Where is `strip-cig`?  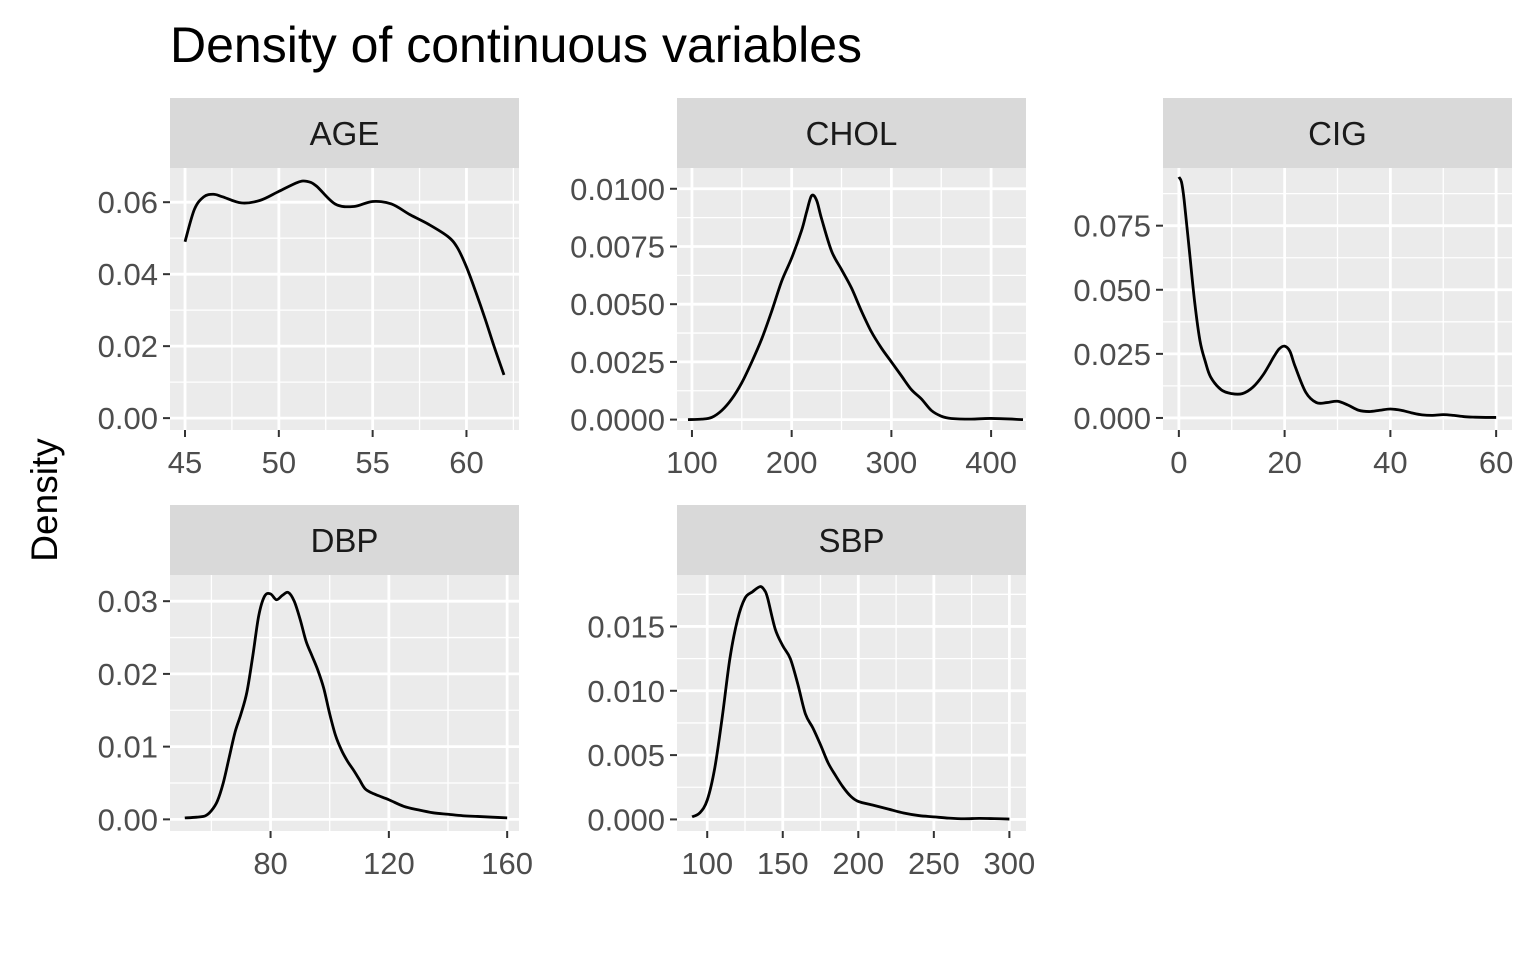 strip-cig is located at coordinates (1337, 133).